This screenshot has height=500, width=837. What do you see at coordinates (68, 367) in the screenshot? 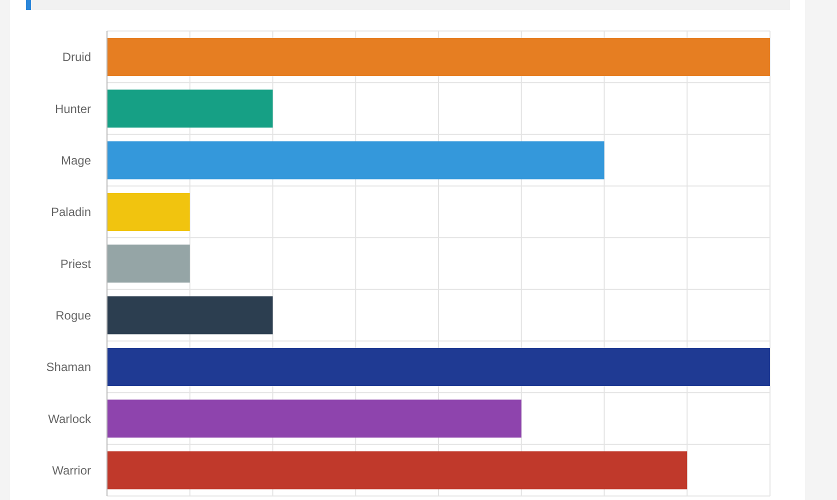
I see `y-tick-label: Shaman` at bounding box center [68, 367].